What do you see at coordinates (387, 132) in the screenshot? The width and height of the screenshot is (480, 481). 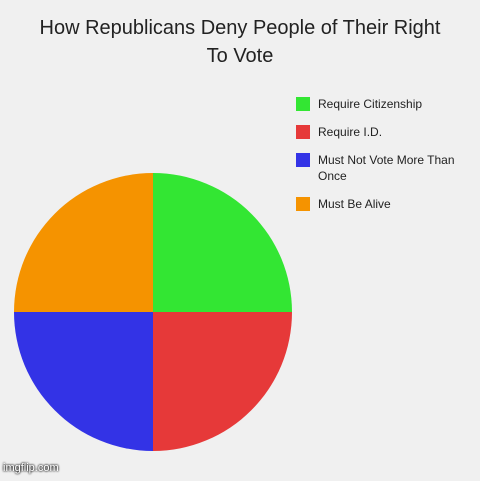 I see `legend-item: Require I.D.` at bounding box center [387, 132].